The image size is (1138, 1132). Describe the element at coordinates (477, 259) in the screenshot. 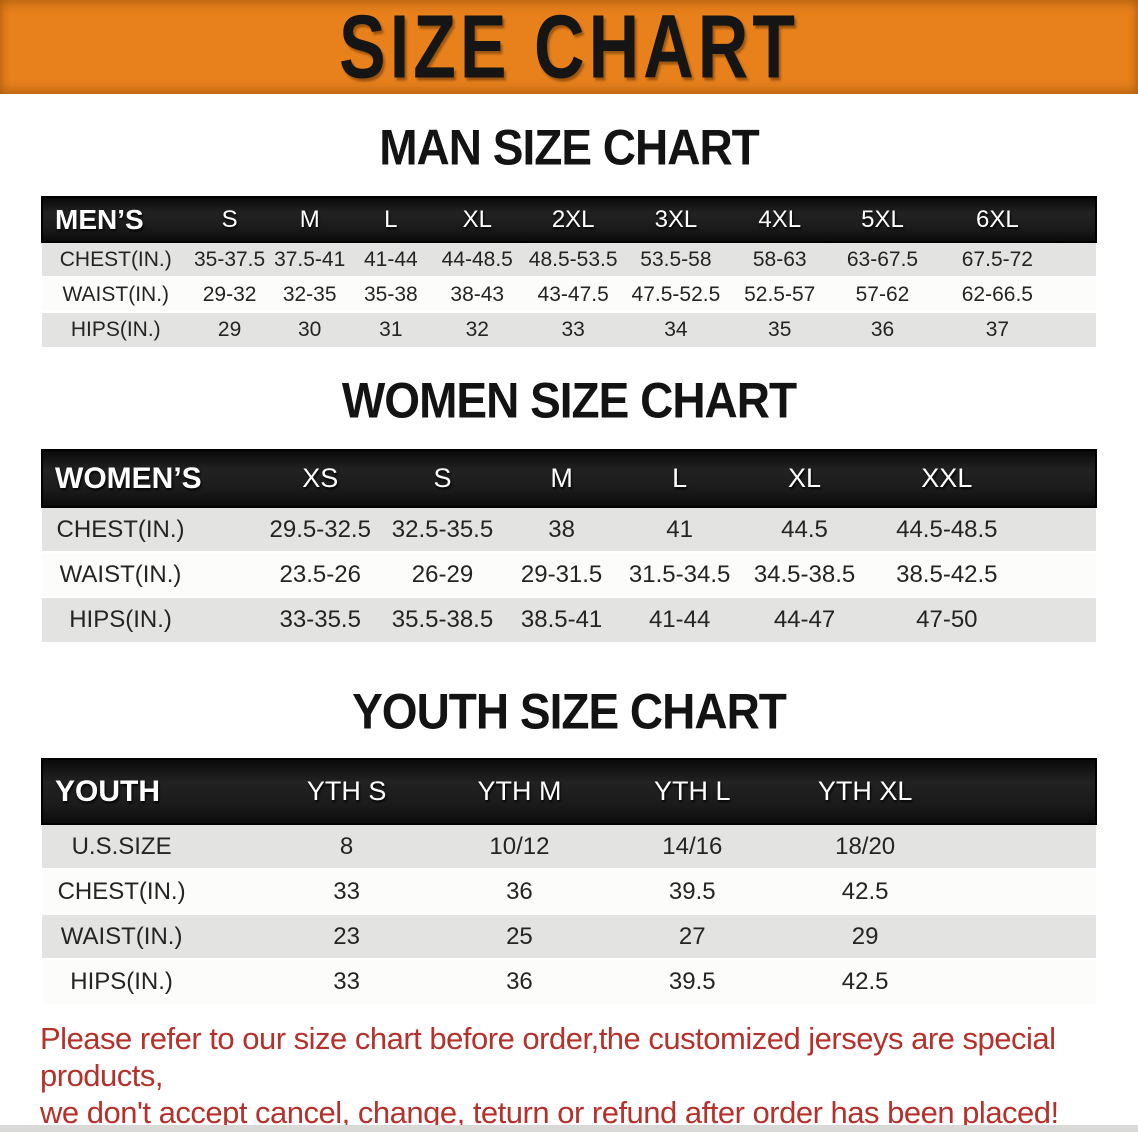

I see `value-cell: 44-48.5` at that location.